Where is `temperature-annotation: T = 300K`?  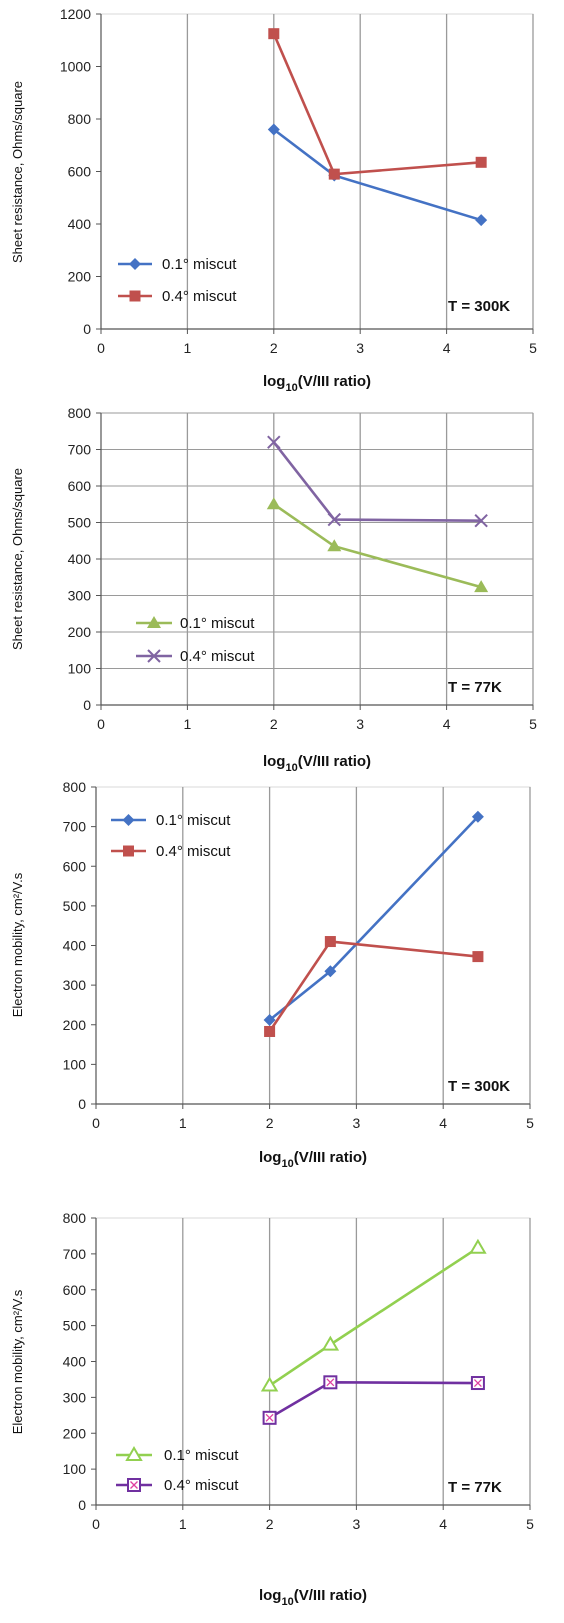 temperature-annotation: T = 300K is located at coordinates (479, 306).